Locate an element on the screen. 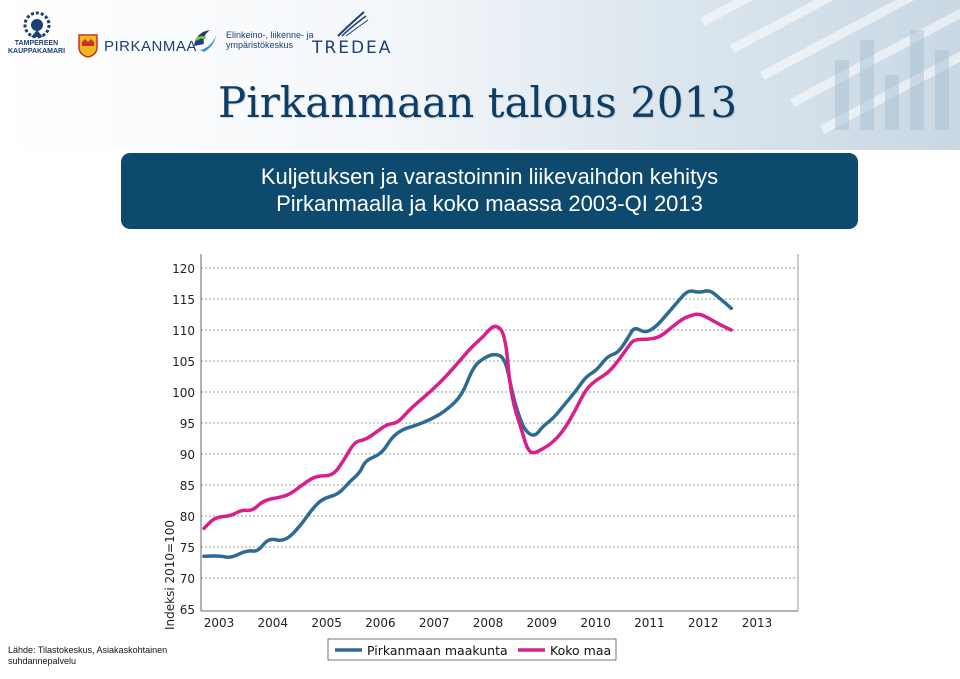  y-axis-label: Indeksi 2010=100 is located at coordinates (170, 575).